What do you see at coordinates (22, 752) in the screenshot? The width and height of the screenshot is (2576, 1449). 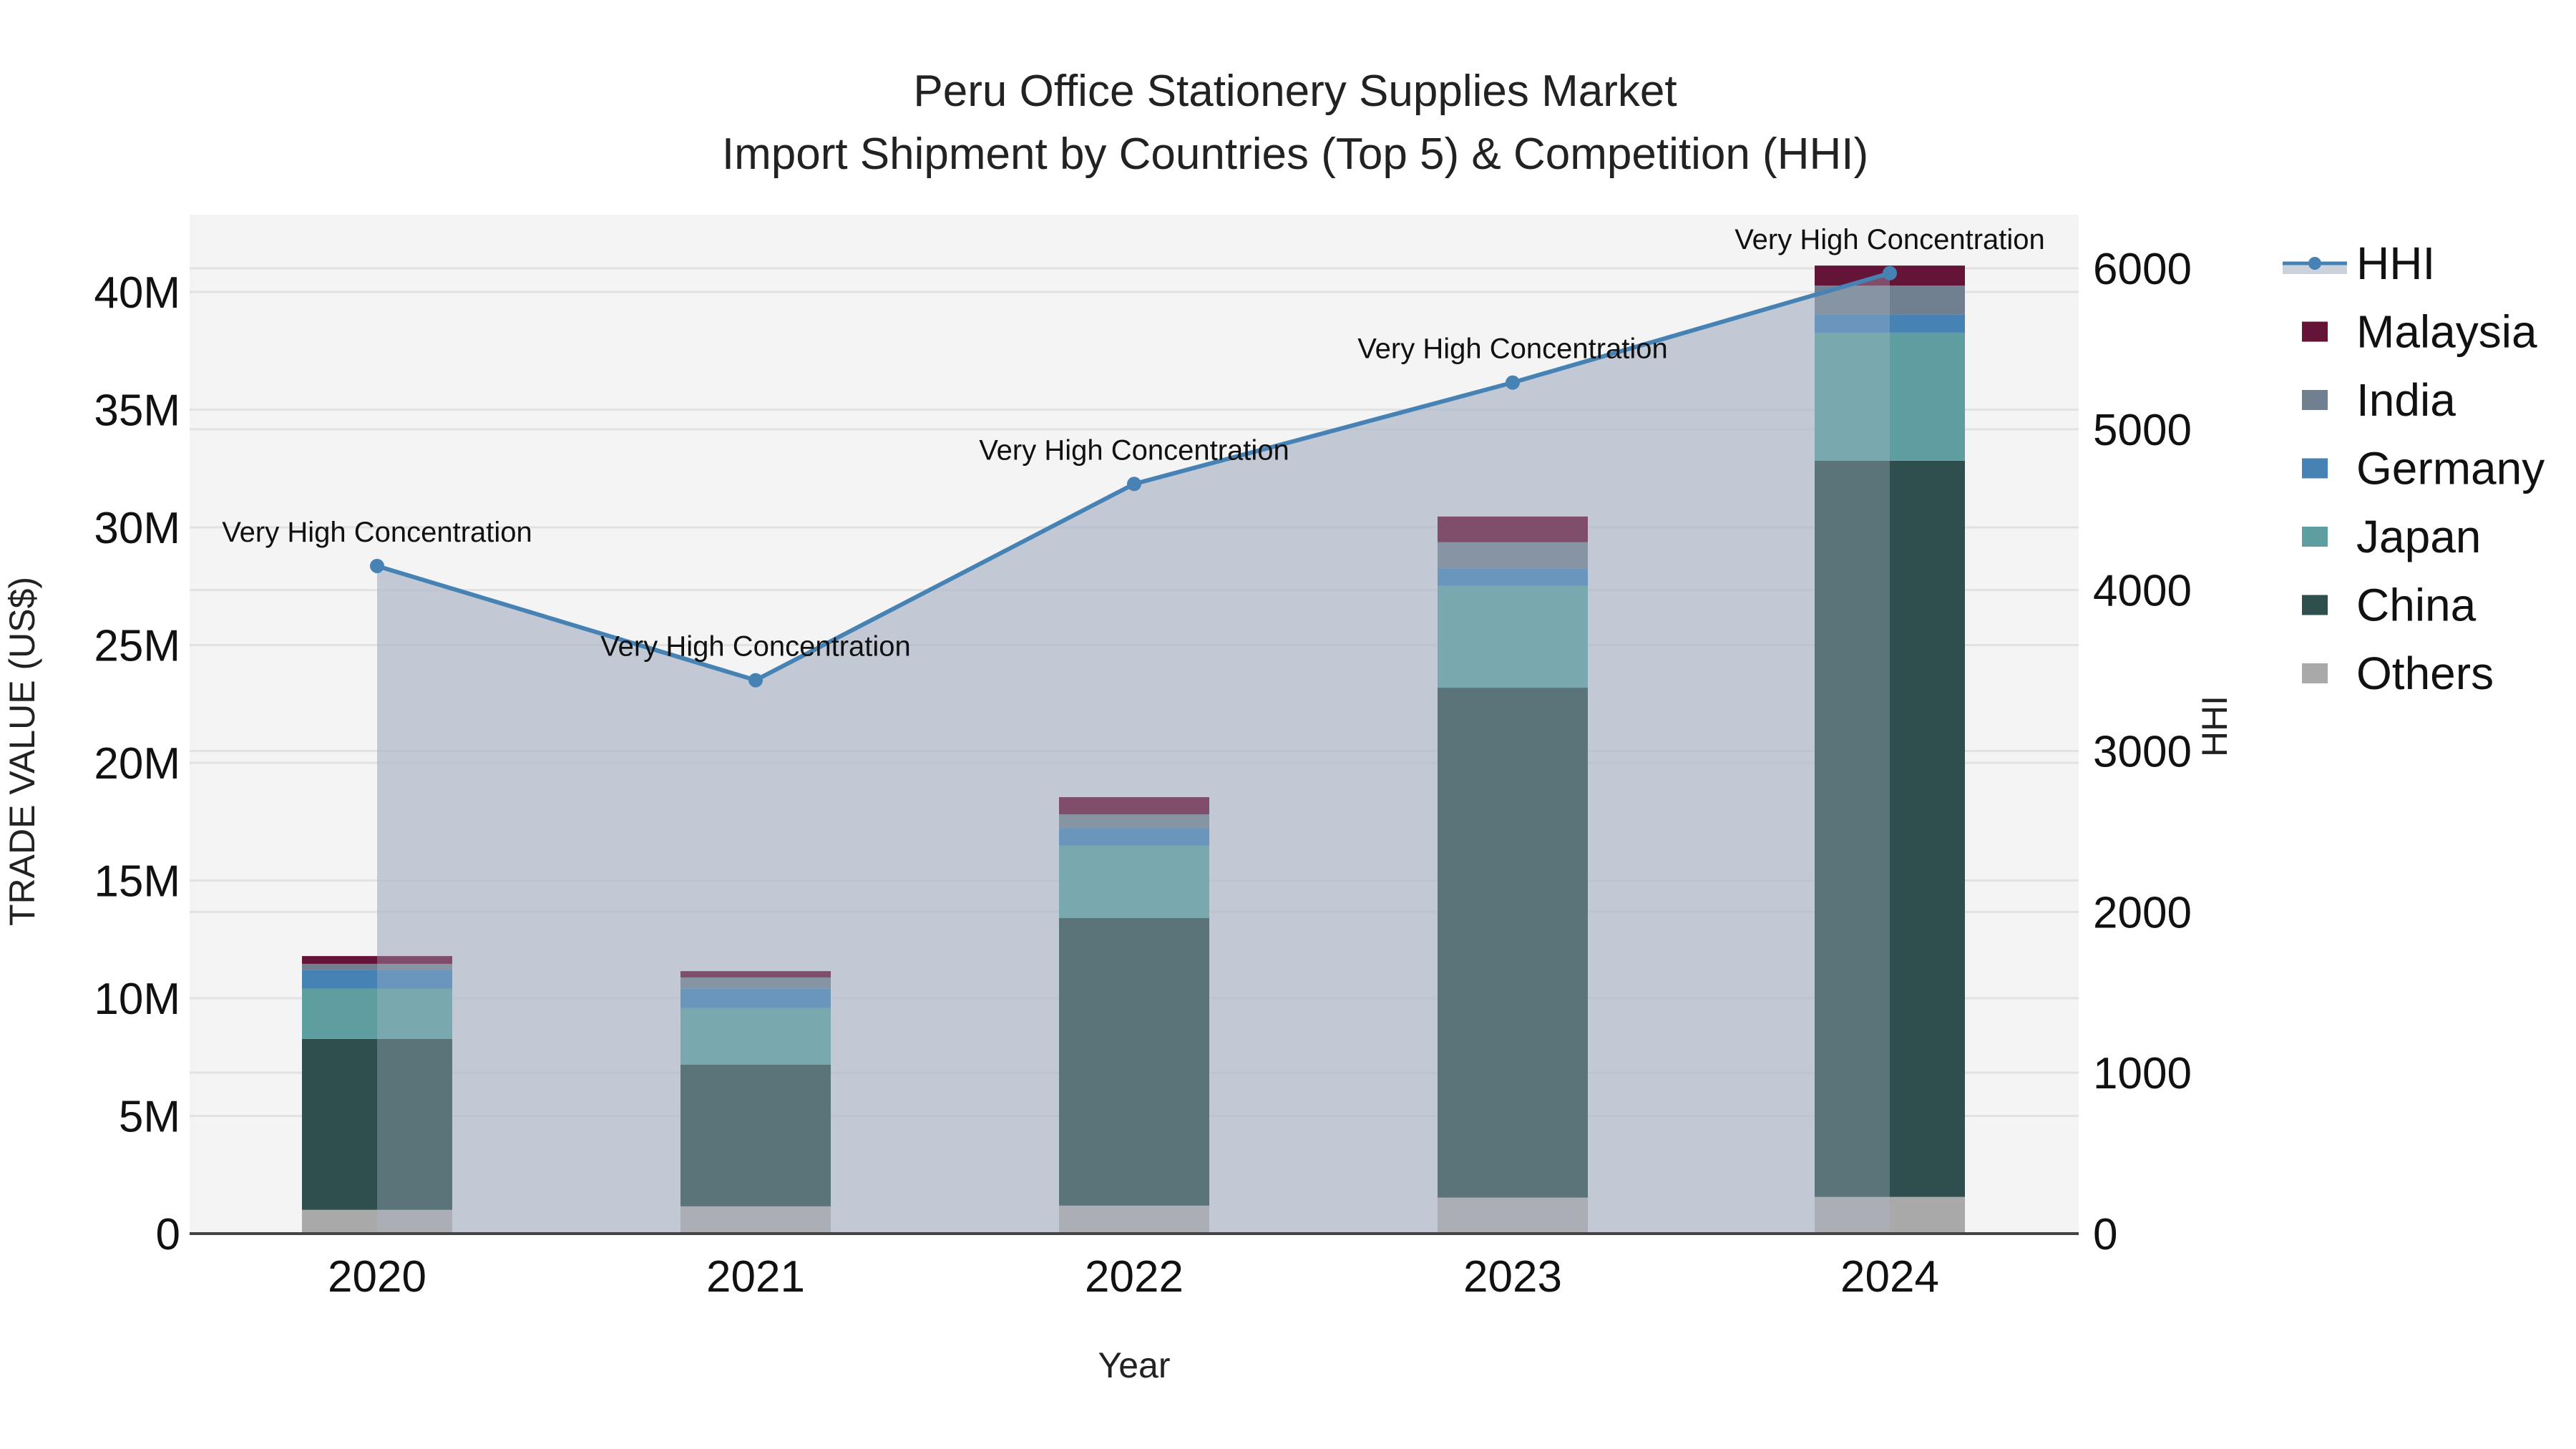 I see `y-left-axis-title: TRADE VALUE (US$)` at bounding box center [22, 752].